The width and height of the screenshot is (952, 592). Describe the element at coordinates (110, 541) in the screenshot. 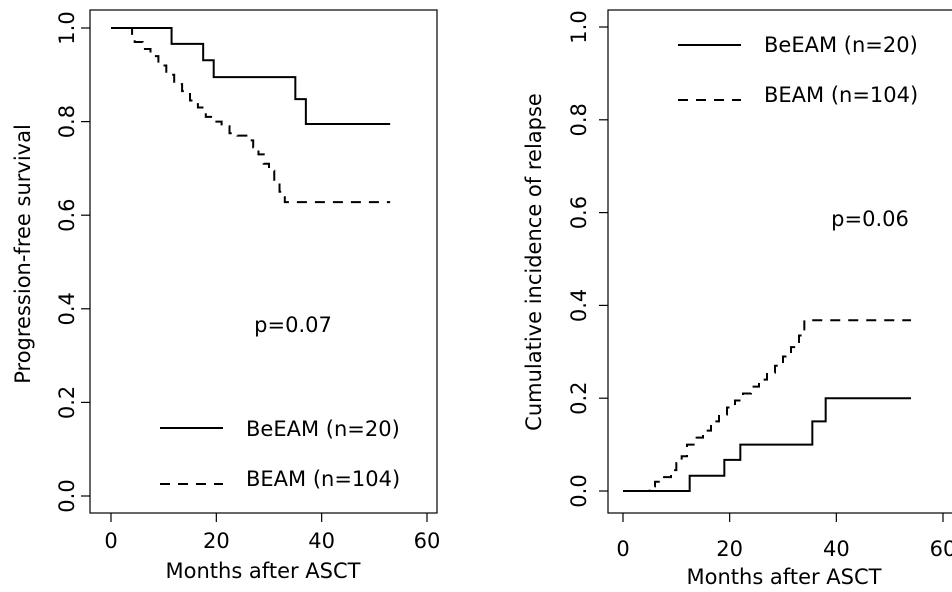

I see `pfs-x-tick-label: 0` at that location.